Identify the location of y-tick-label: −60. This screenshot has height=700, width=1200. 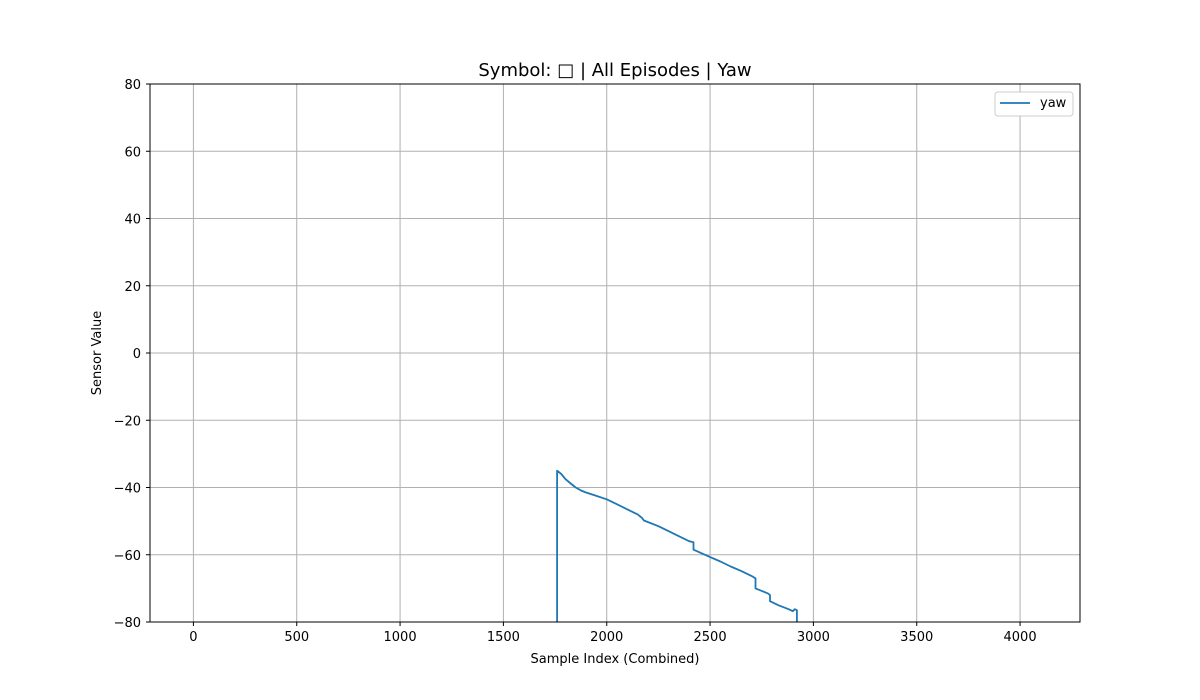
(127, 556).